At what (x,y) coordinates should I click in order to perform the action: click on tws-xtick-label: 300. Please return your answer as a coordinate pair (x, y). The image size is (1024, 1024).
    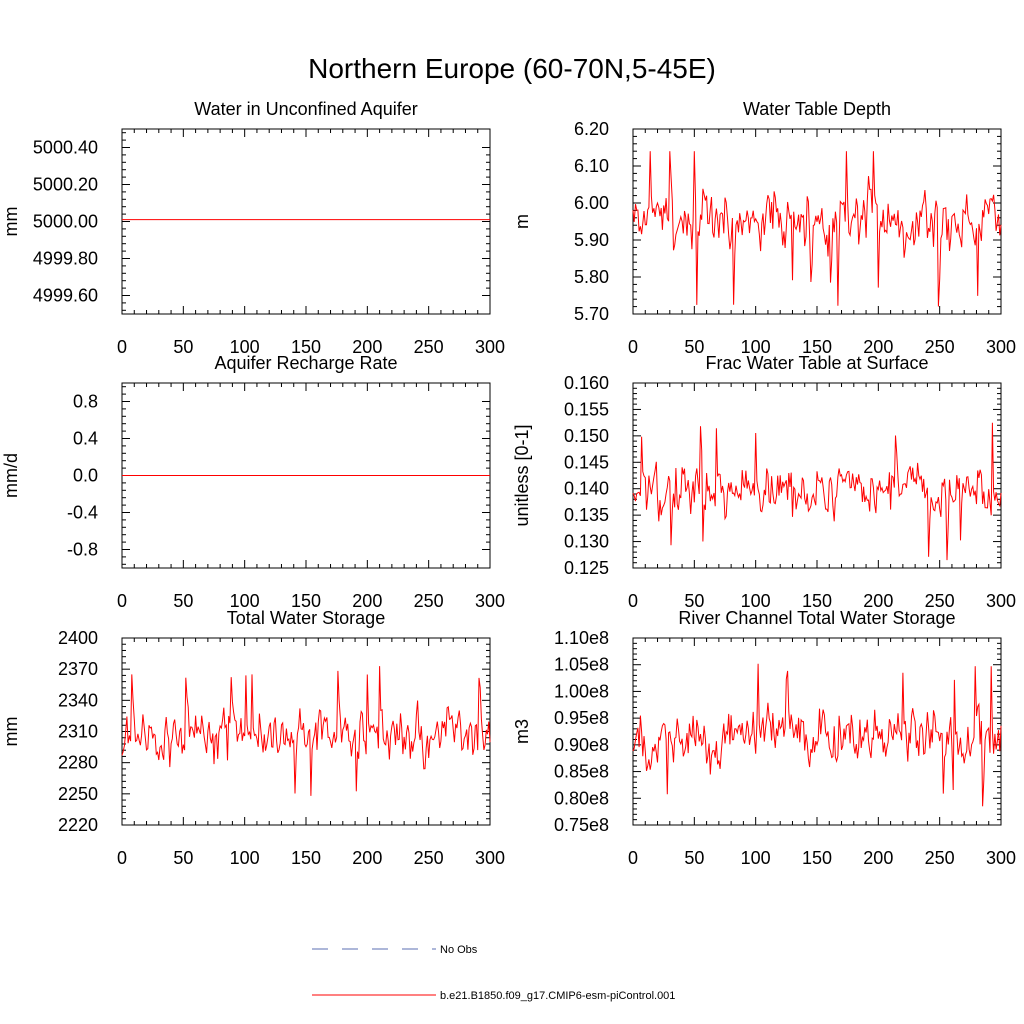
    Looking at the image, I should click on (490, 858).